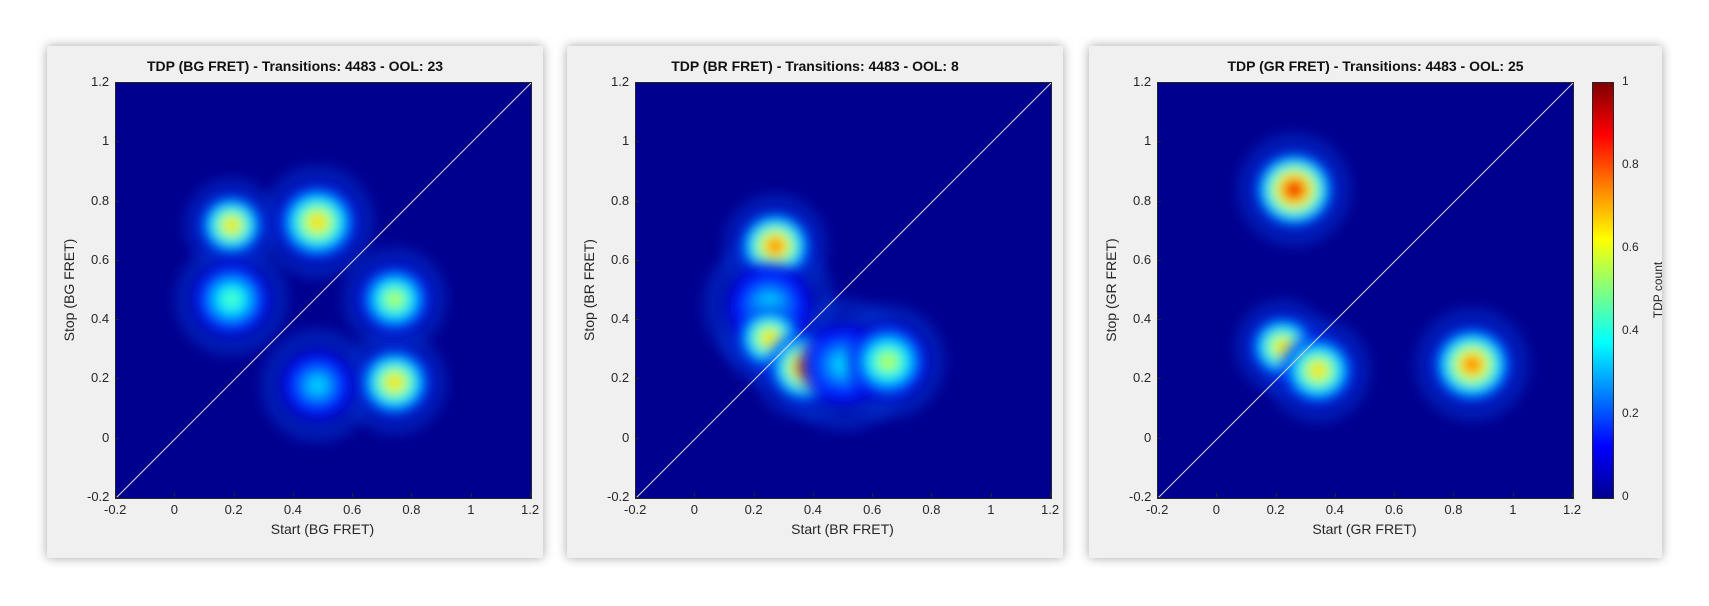  Describe the element at coordinates (1148, 437) in the screenshot. I see `y-tick-label: 0` at that location.